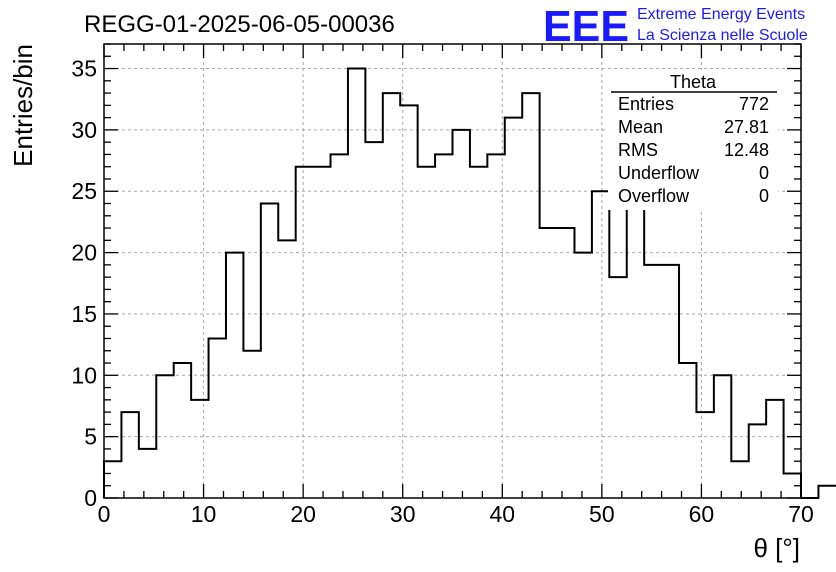 This screenshot has height=572, width=836. Describe the element at coordinates (776, 548) in the screenshot. I see `x-axis-label: θ [°]` at that location.